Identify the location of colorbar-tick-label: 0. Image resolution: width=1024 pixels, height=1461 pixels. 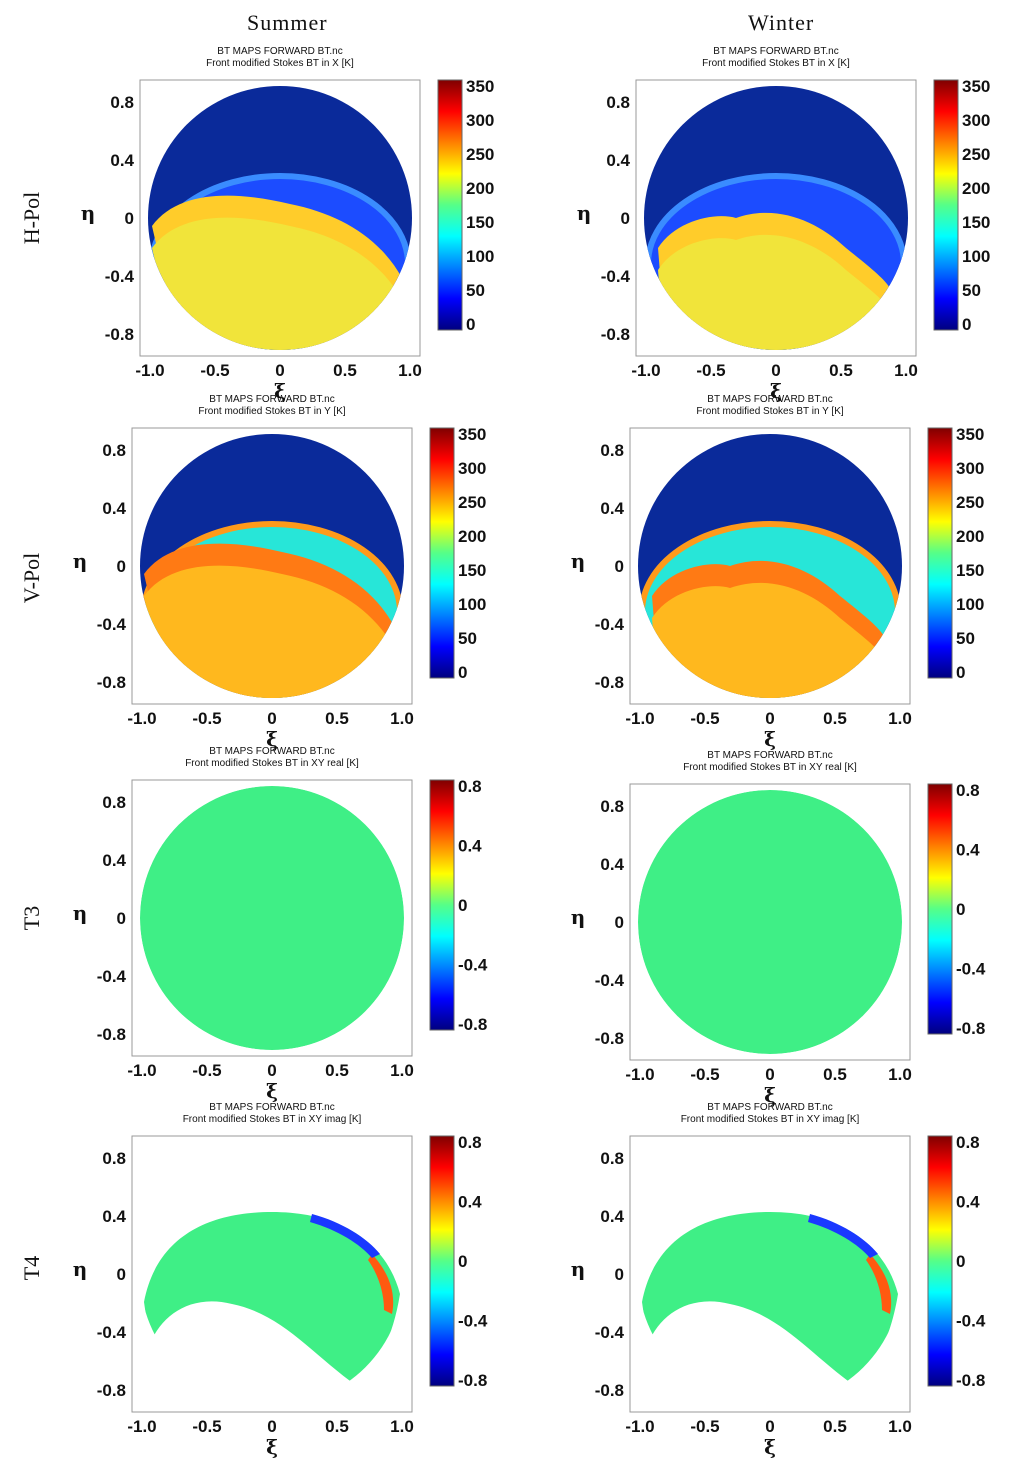
(462, 672).